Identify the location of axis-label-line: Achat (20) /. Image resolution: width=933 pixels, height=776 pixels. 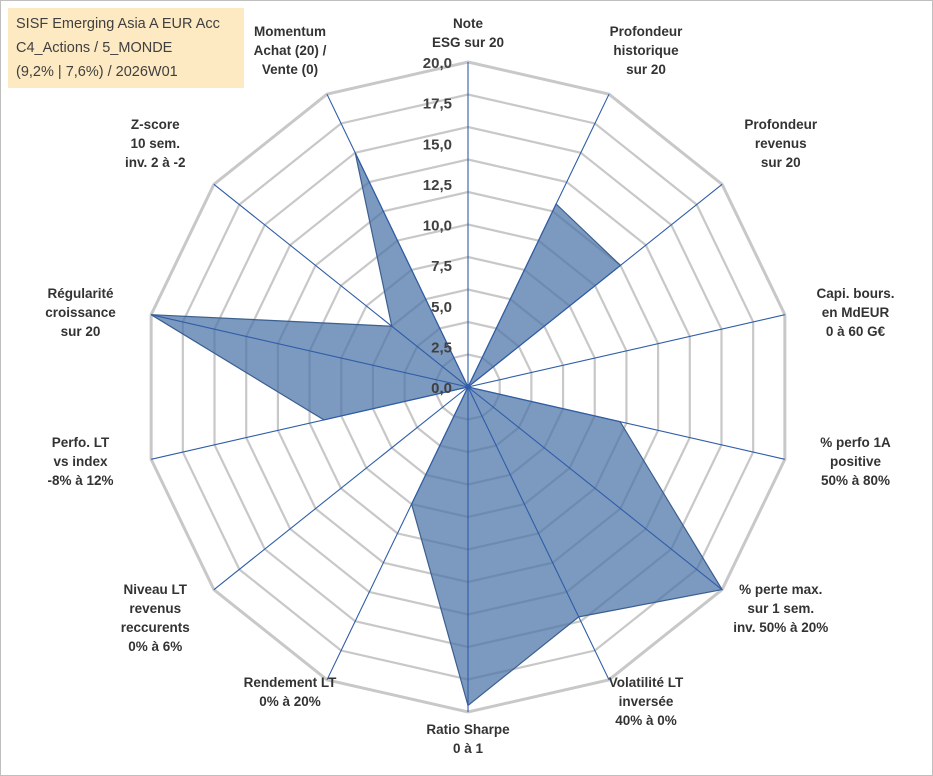
(290, 50).